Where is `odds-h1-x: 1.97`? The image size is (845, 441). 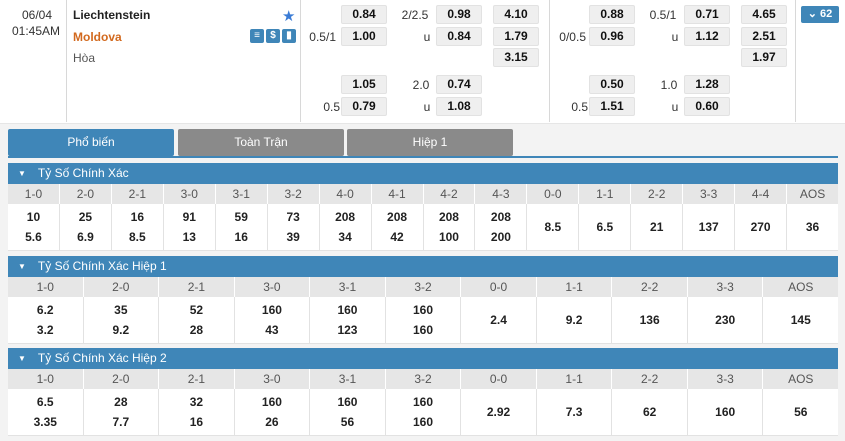
odds-h1-x: 1.97 is located at coordinates (764, 57).